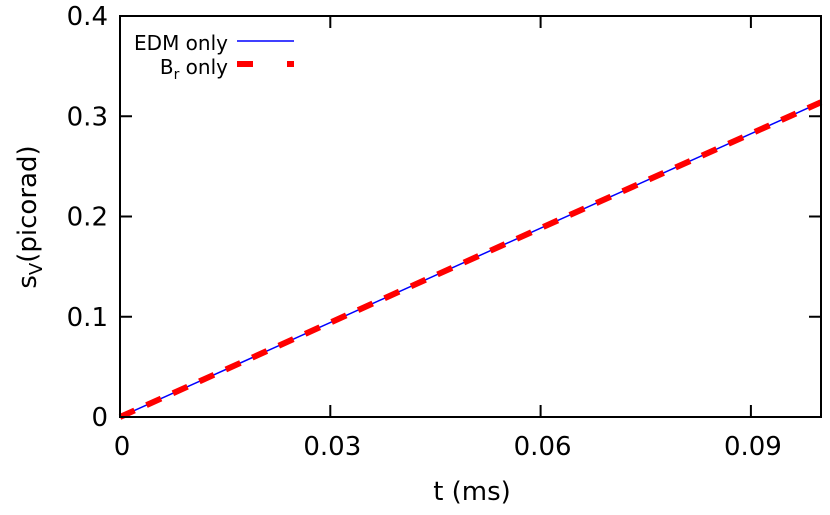 This screenshot has height=515, width=830. What do you see at coordinates (181, 43) in the screenshot?
I see `legend-label-edm: EDM only` at bounding box center [181, 43].